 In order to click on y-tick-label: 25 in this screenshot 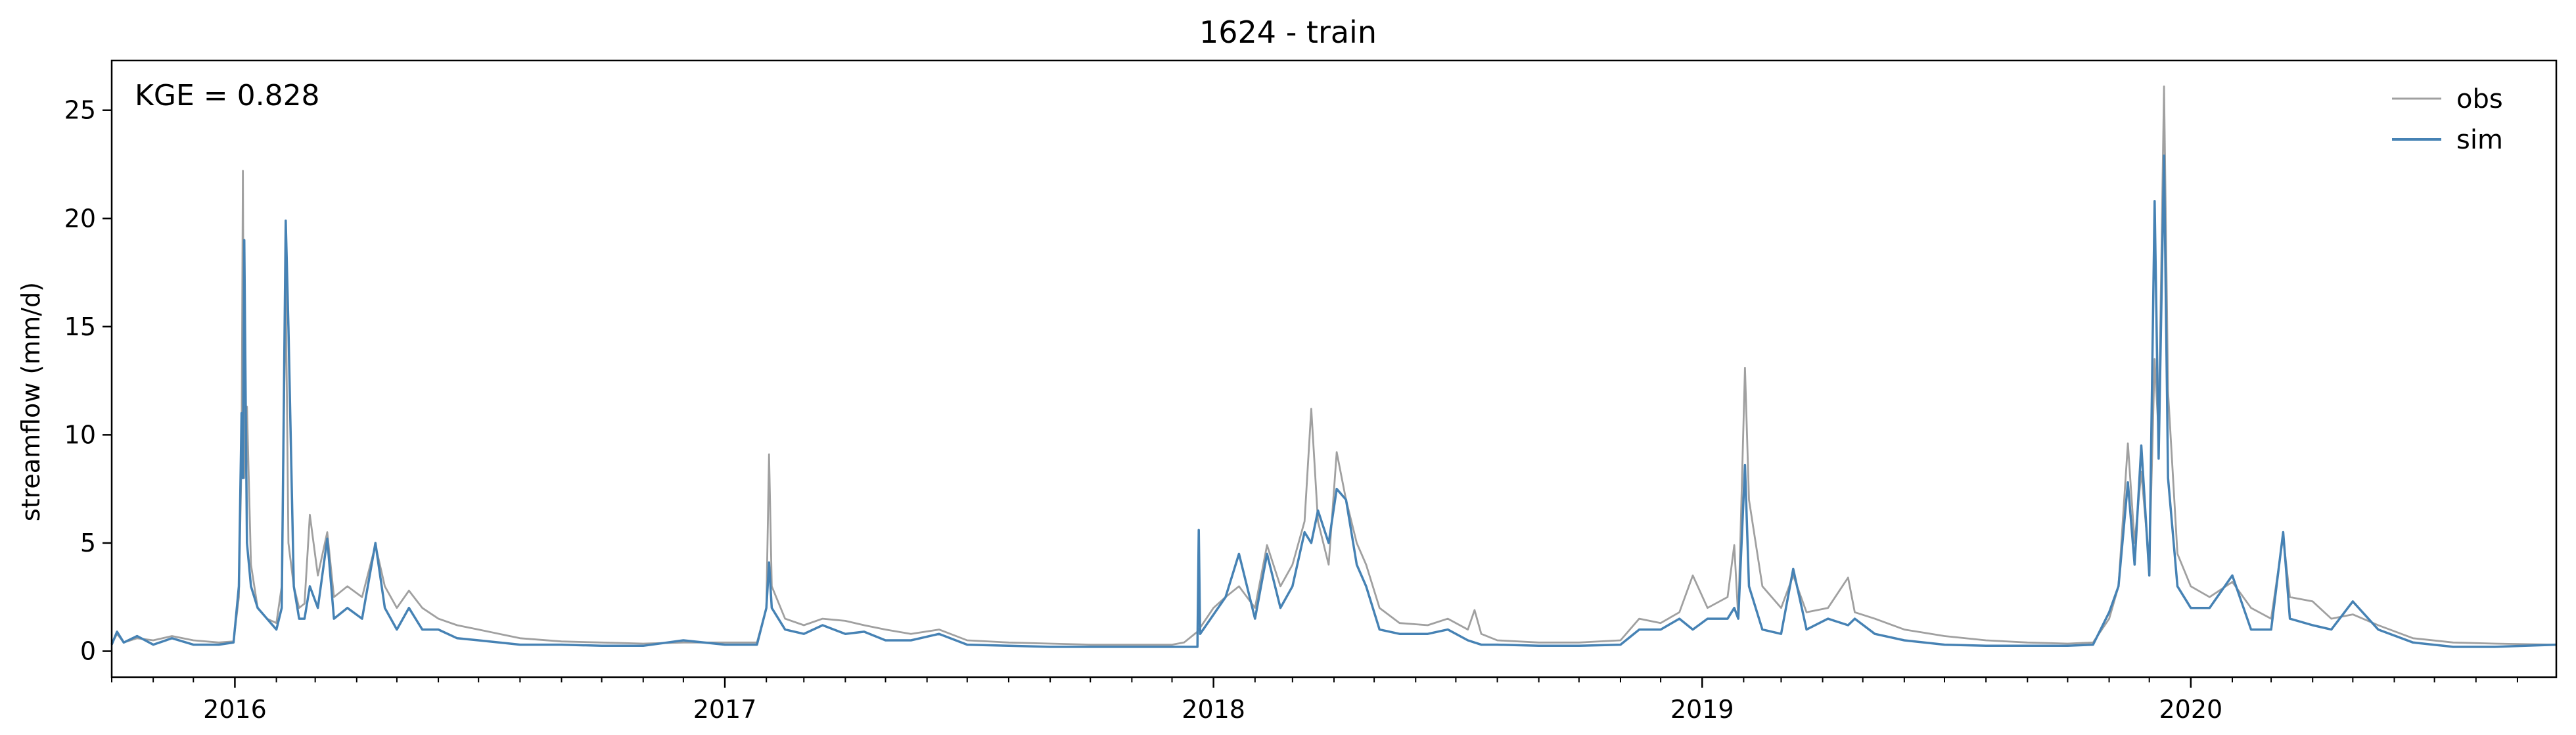, I will do `click(80, 110)`.